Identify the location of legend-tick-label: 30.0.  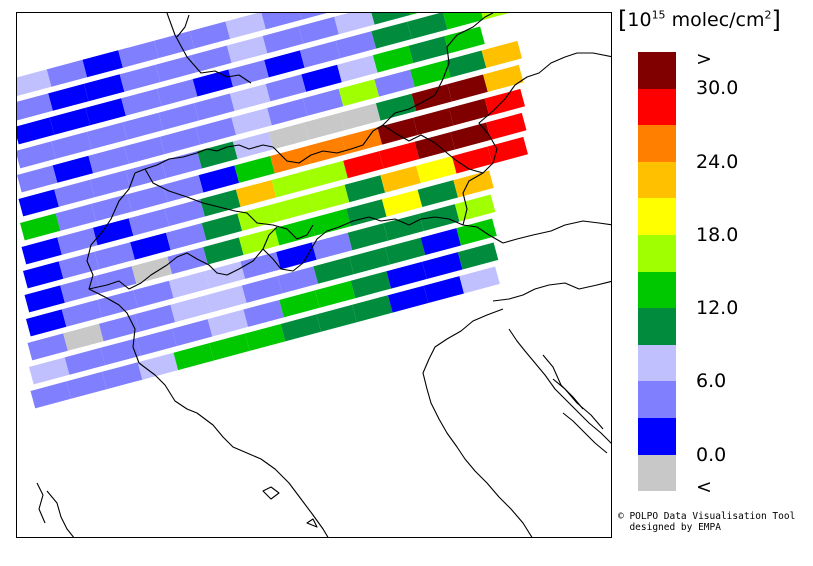
(717, 88).